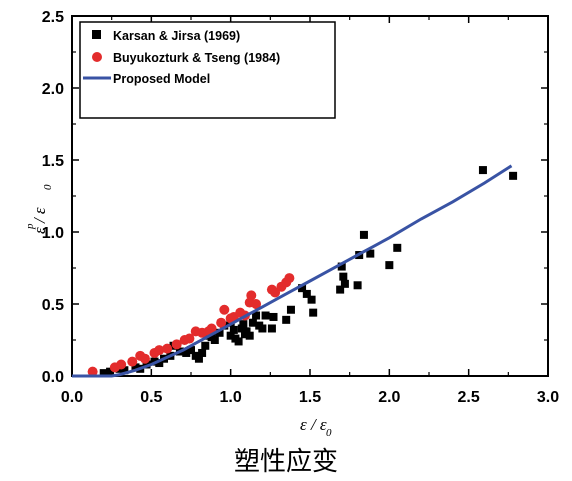 Image resolution: width=572 pixels, height=481 pixels. I want to click on y-axis-label-sup: p, so click(30, 226).